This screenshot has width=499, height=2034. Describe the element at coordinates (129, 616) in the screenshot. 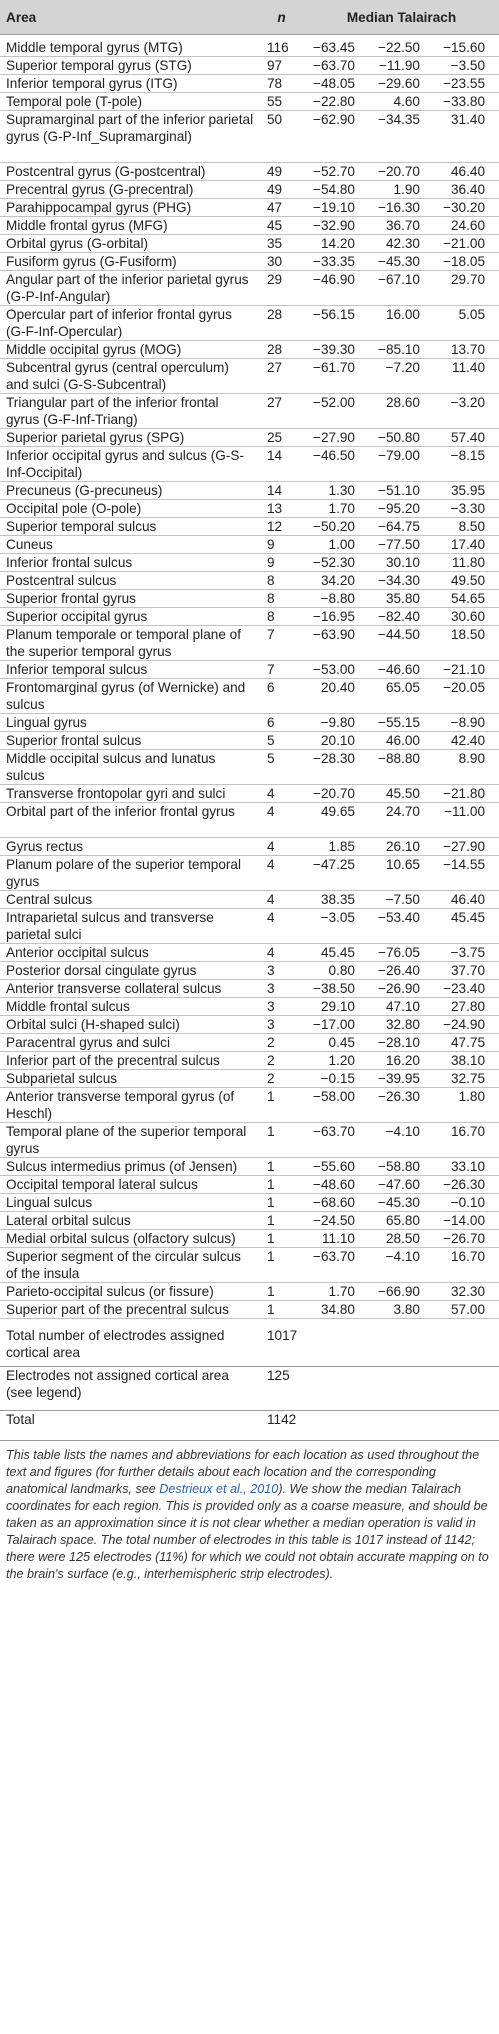

I see `area-cell: Superior occipital gyrus` at that location.